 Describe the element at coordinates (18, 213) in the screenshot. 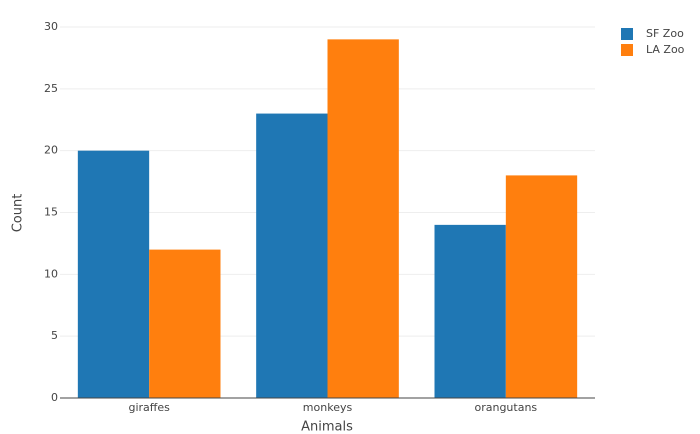

I see `y-axis-title: Count` at that location.